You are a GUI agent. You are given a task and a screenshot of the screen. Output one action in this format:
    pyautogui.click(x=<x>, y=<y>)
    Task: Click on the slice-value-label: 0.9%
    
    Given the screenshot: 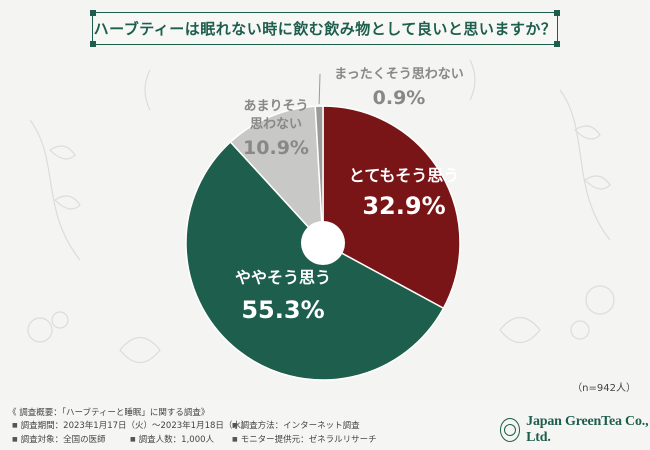 What is the action you would take?
    pyautogui.click(x=399, y=98)
    